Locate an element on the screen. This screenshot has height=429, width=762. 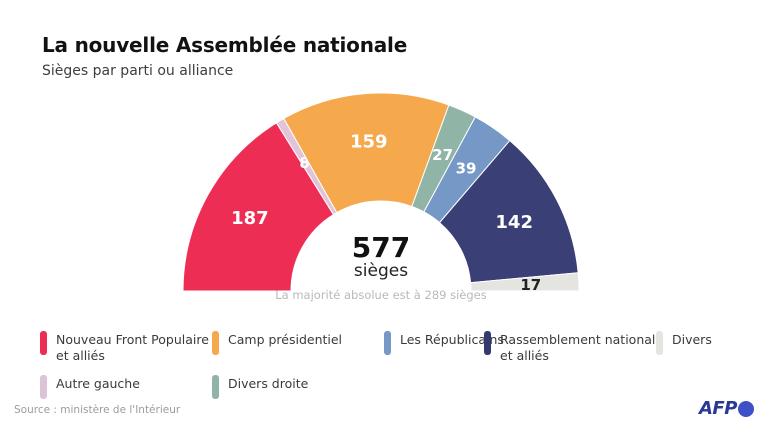
legend-item-nouveau-front-populaire: Nouveau Front Populaire et alliés is located at coordinates (124, 348).